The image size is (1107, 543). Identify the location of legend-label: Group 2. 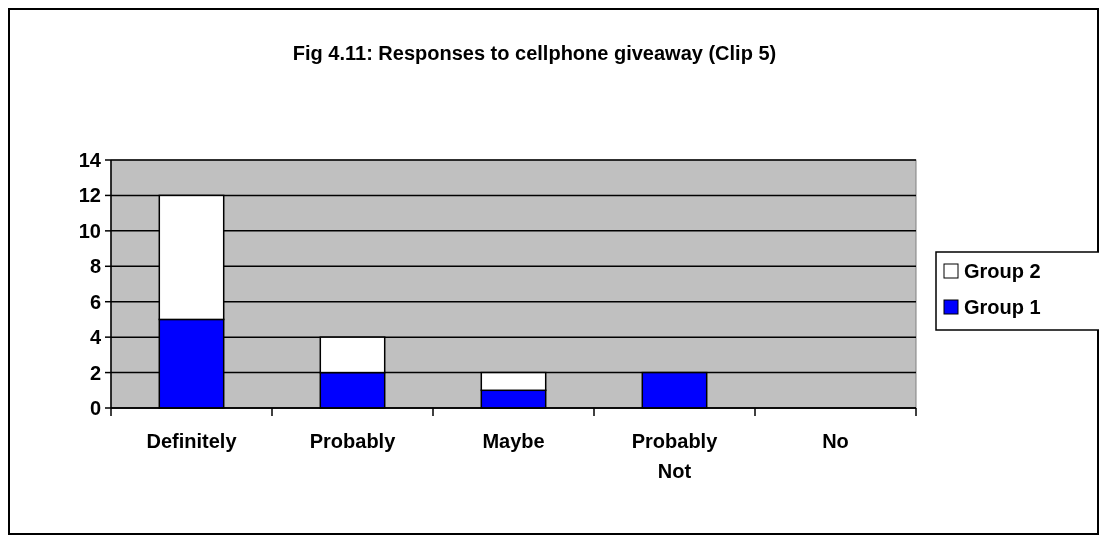
(1002, 271).